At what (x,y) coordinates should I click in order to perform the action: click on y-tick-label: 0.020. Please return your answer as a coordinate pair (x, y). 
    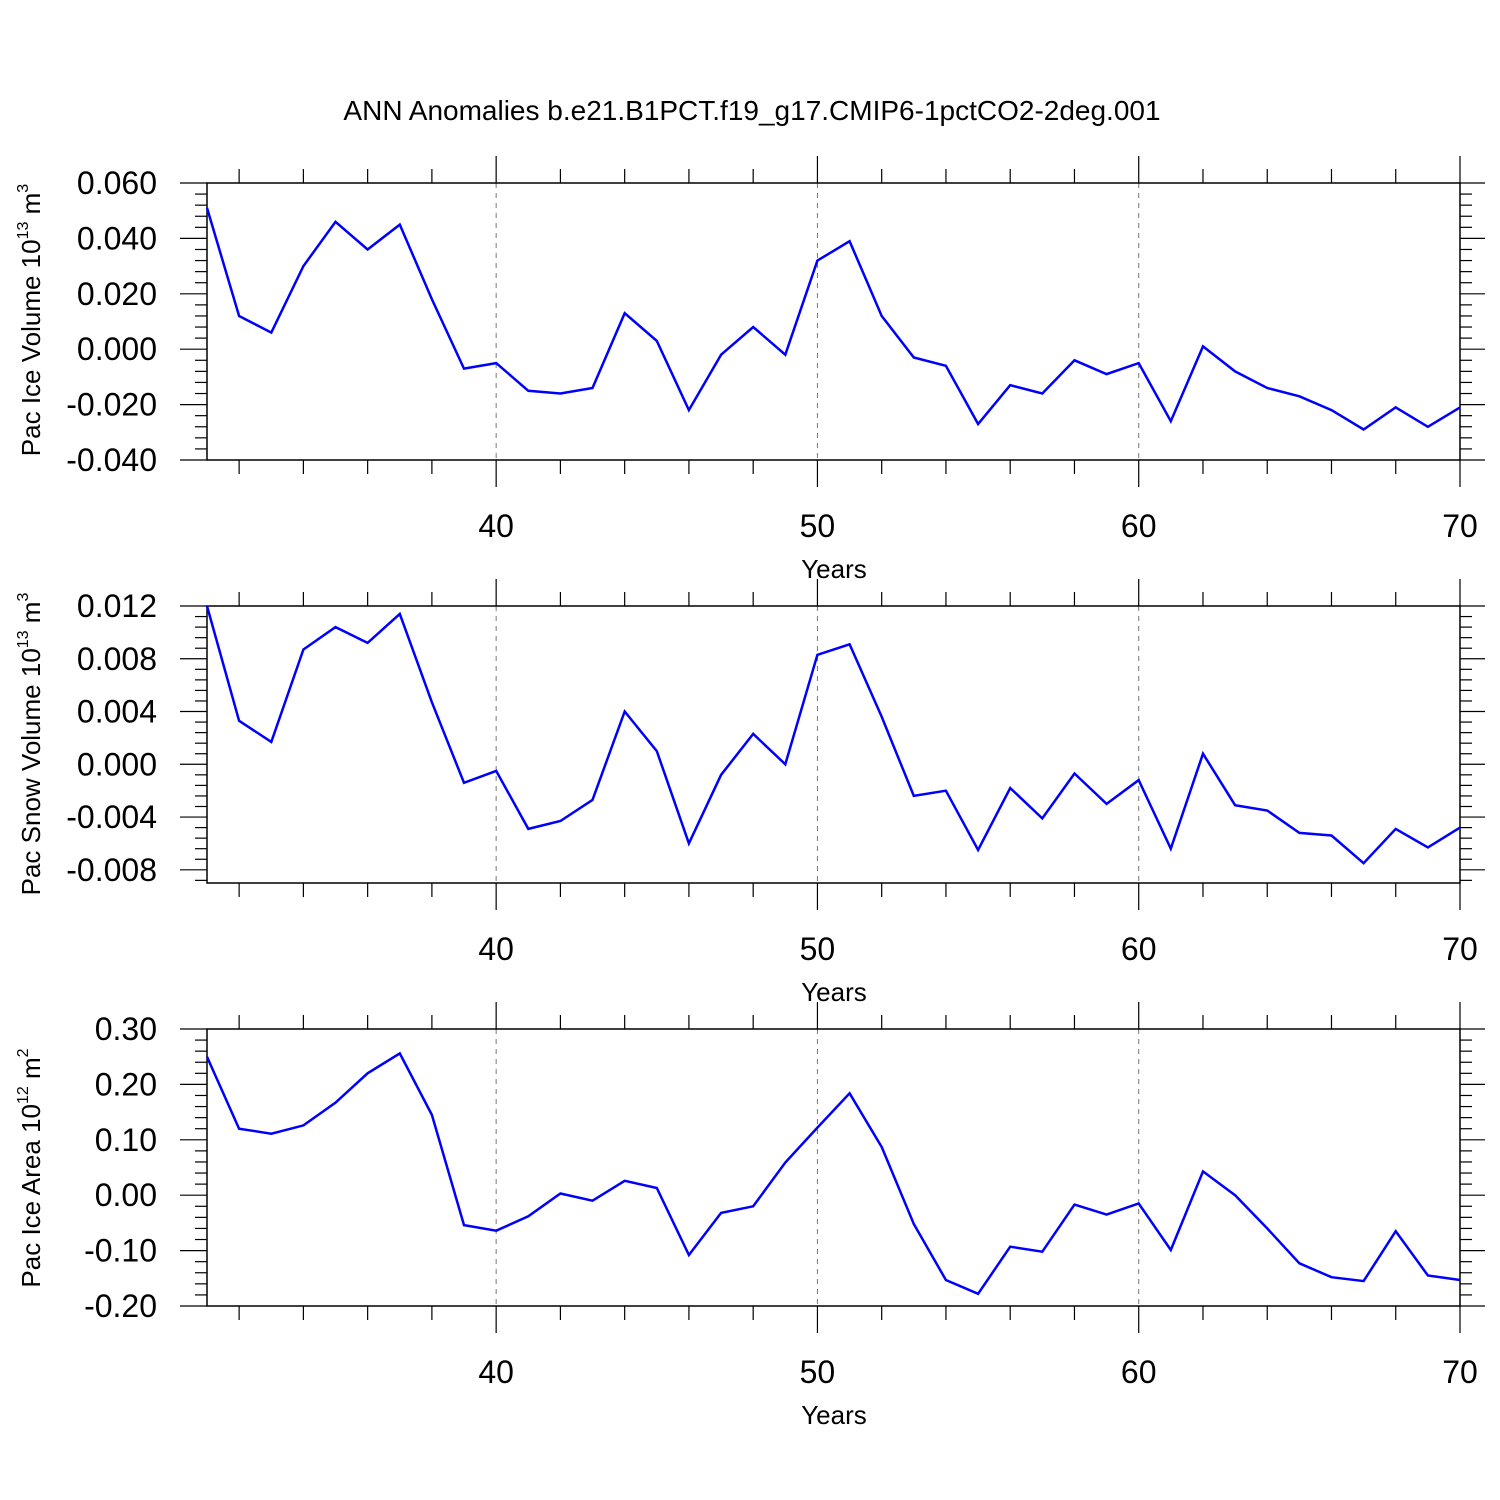
    Looking at the image, I should click on (117, 294).